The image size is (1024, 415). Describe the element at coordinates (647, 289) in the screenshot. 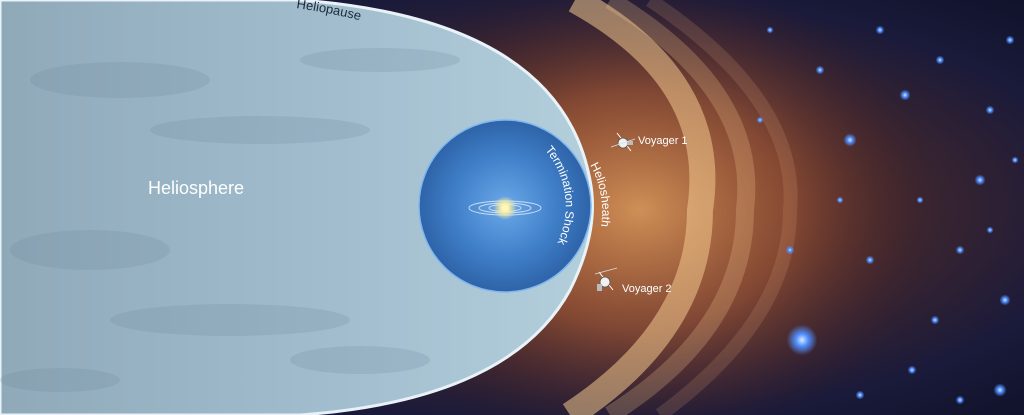

I see `voyager-2-label: Voyager 2` at that location.